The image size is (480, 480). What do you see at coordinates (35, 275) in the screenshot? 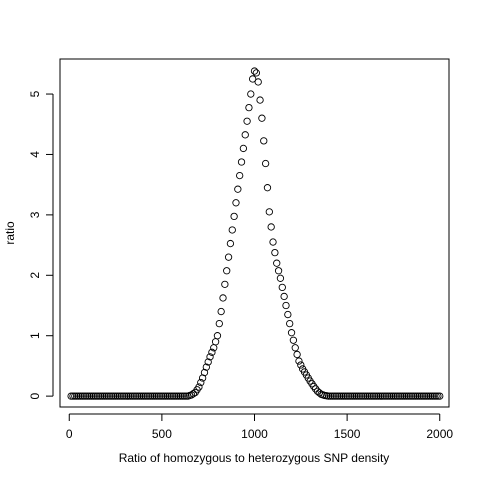
I see `y-tick-label: 2` at bounding box center [35, 275].